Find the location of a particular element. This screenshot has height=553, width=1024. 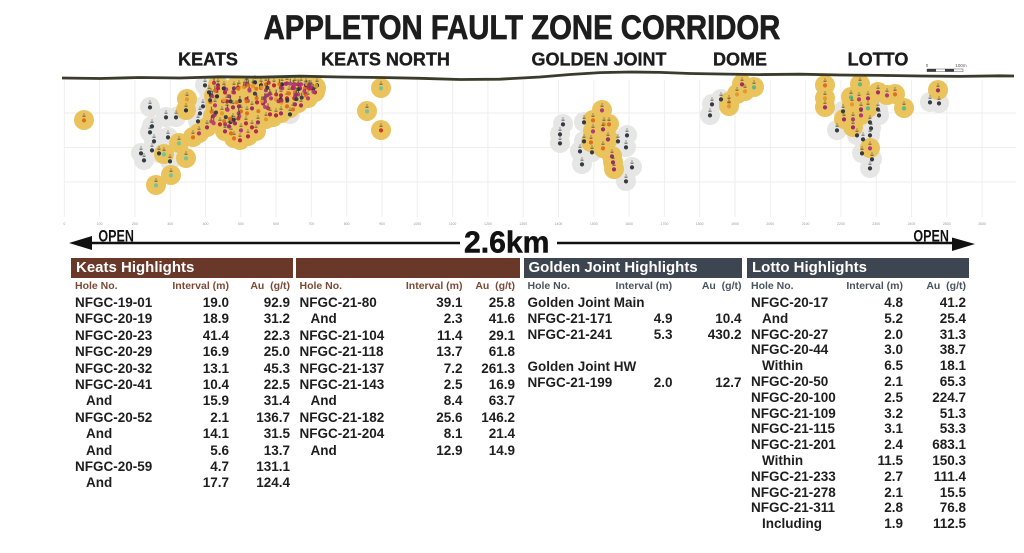

svg-text: 2600 is located at coordinates (982, 224).